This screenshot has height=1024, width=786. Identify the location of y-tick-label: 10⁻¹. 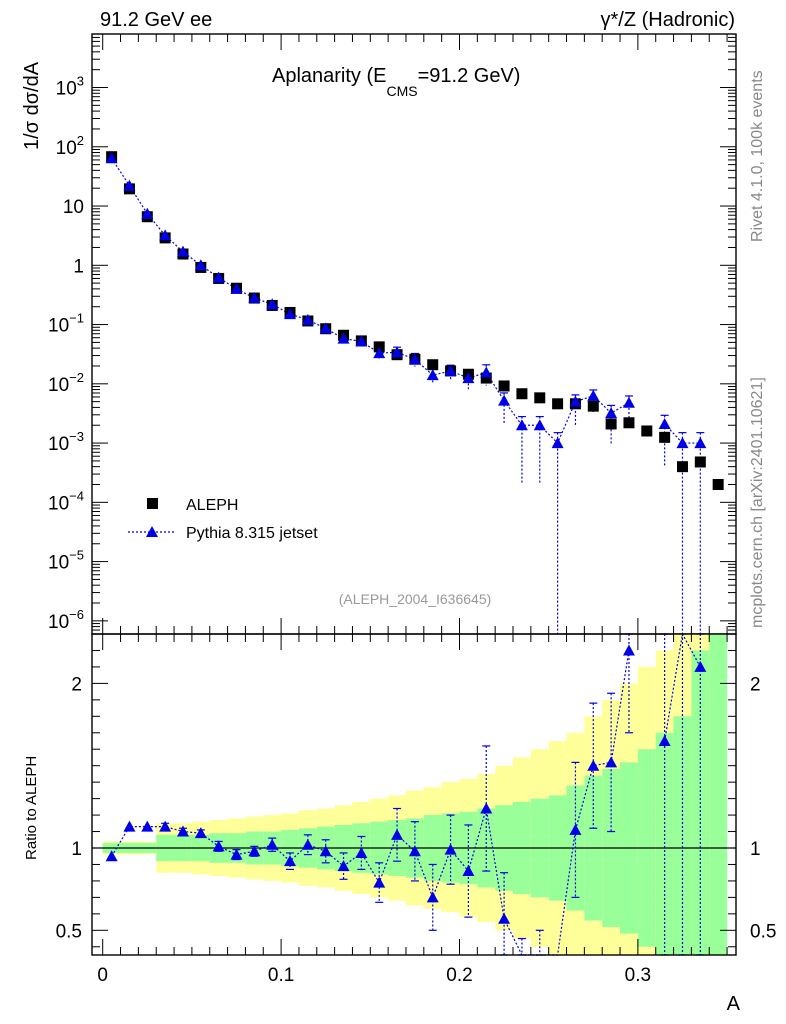
(66, 324).